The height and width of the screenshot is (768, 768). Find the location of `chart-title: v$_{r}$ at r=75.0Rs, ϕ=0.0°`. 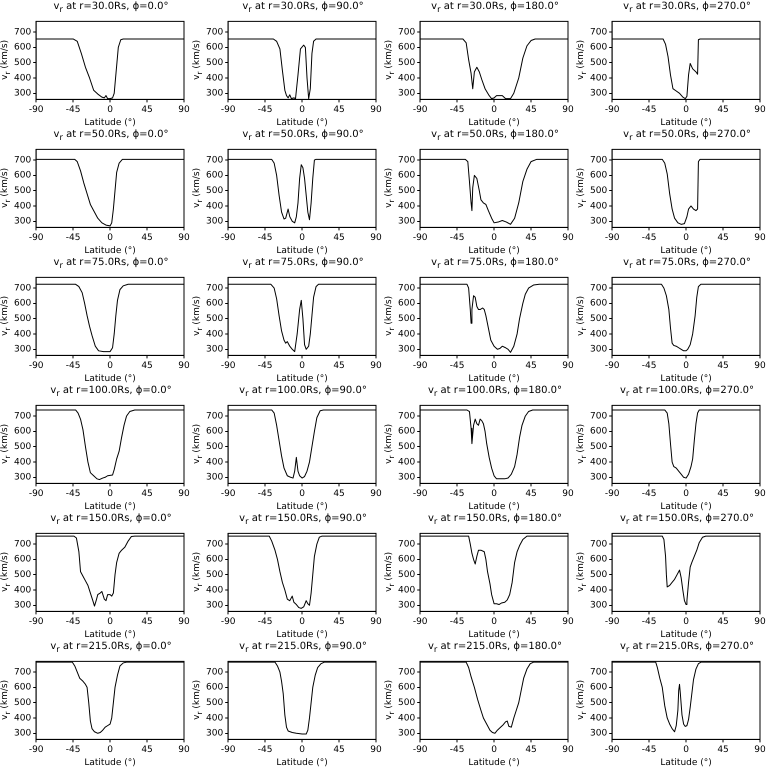

chart-title: v$_{r}$ at r=75.0Rs, ϕ=0.0° is located at coordinates (111, 263).